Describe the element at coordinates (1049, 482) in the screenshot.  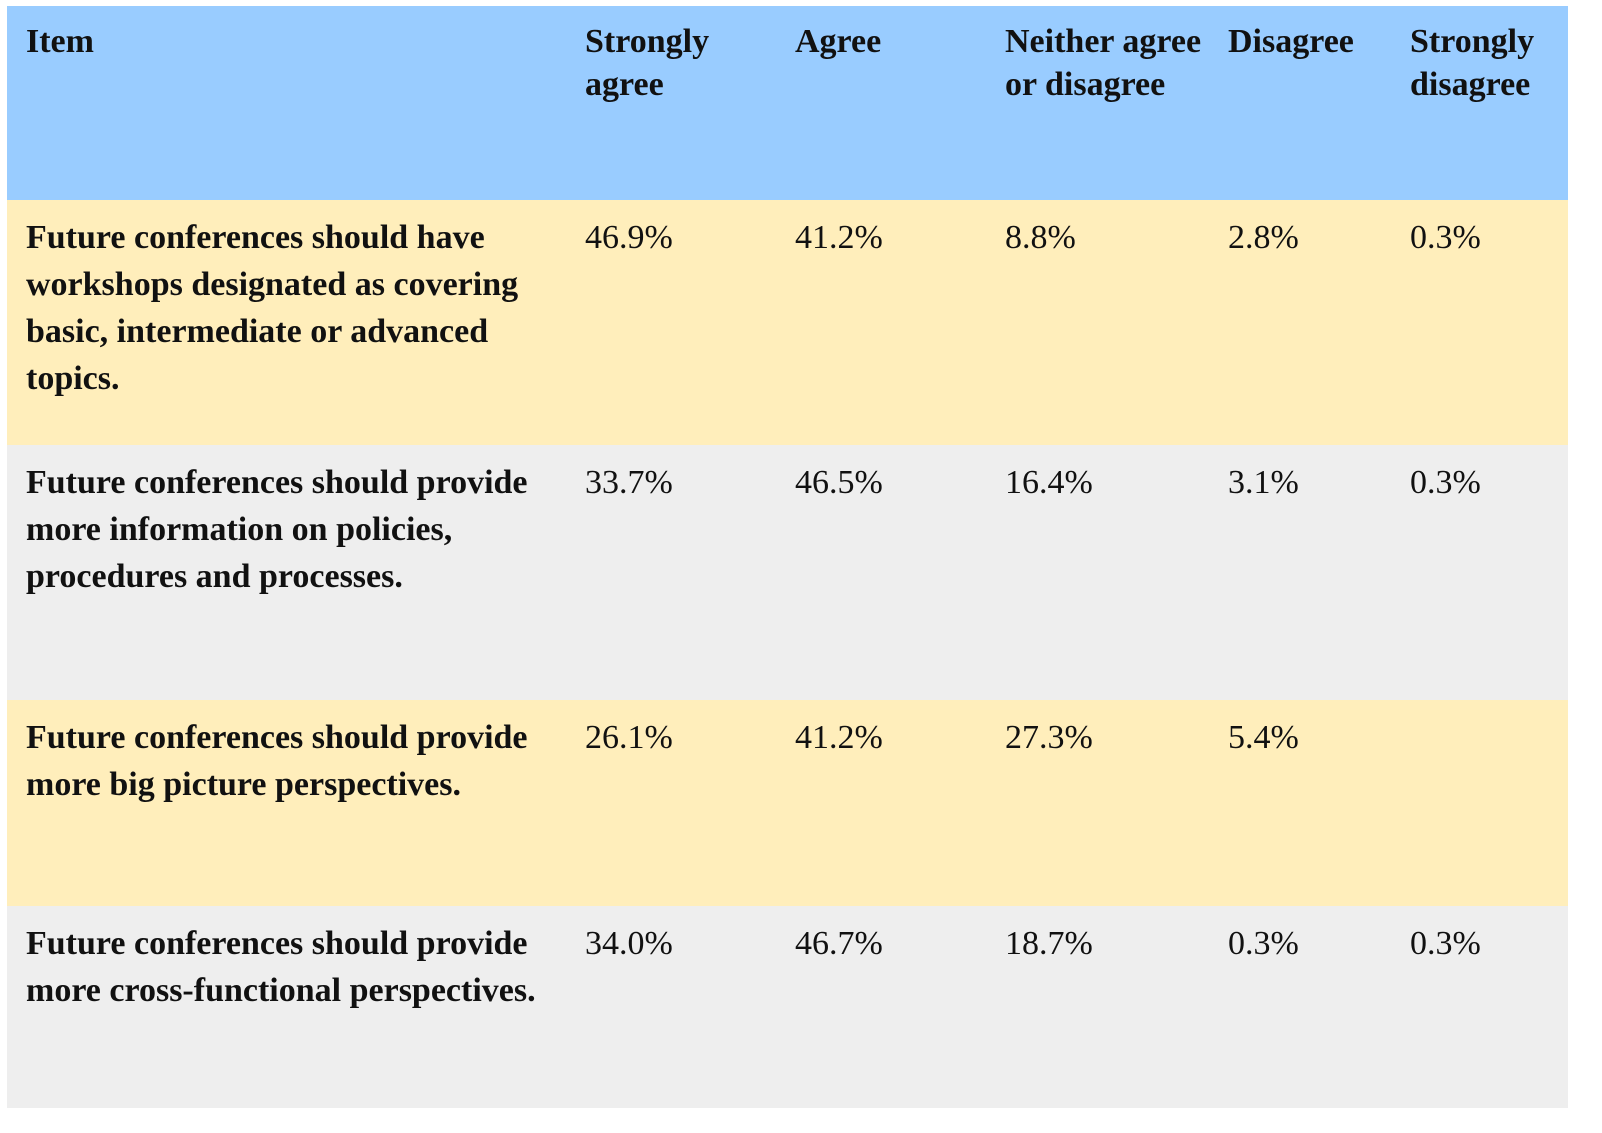
I see `value-cell: 16.4%` at that location.